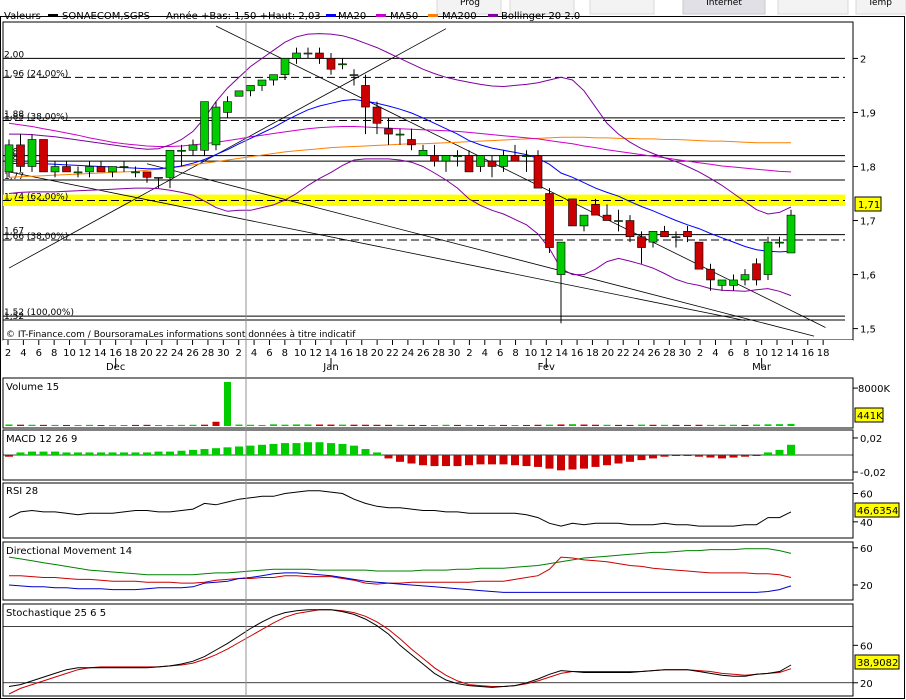 Image resolution: width=906 pixels, height=700 pixels. I want to click on tab-prog: Prog, so click(470, 4).